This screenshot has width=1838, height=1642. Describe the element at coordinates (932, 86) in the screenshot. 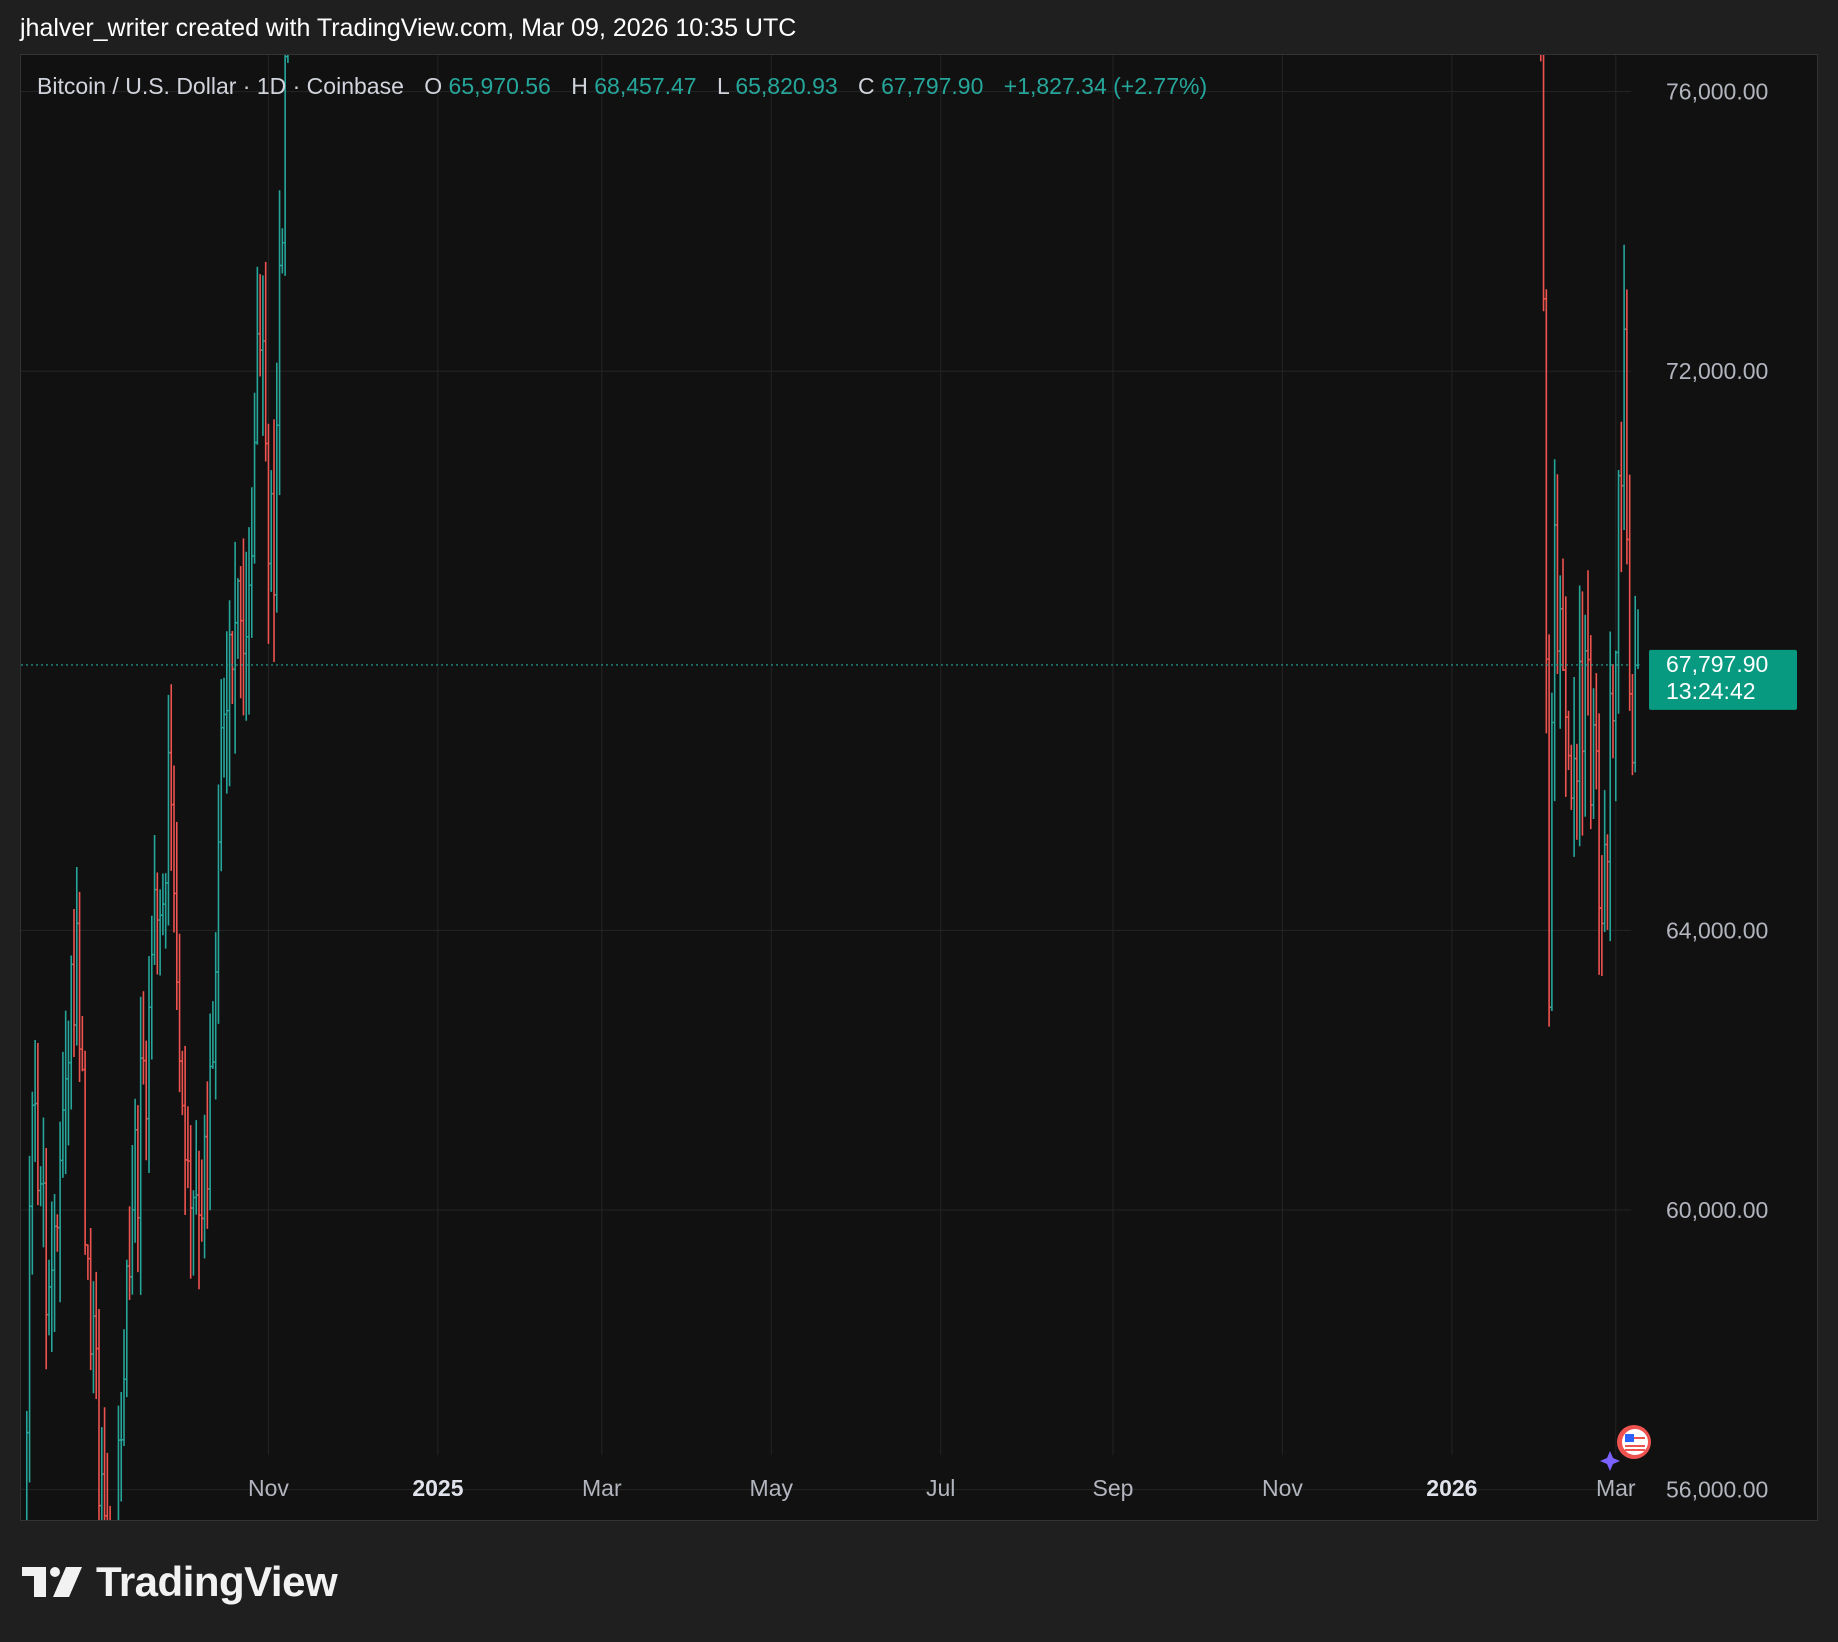

I see `legend-close-value: 67,797.90` at that location.